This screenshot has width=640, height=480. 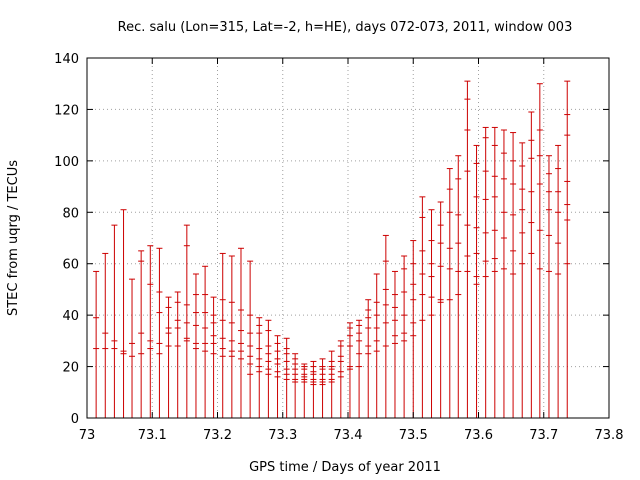 I want to click on y-tick-label: 20, so click(x=70, y=368).